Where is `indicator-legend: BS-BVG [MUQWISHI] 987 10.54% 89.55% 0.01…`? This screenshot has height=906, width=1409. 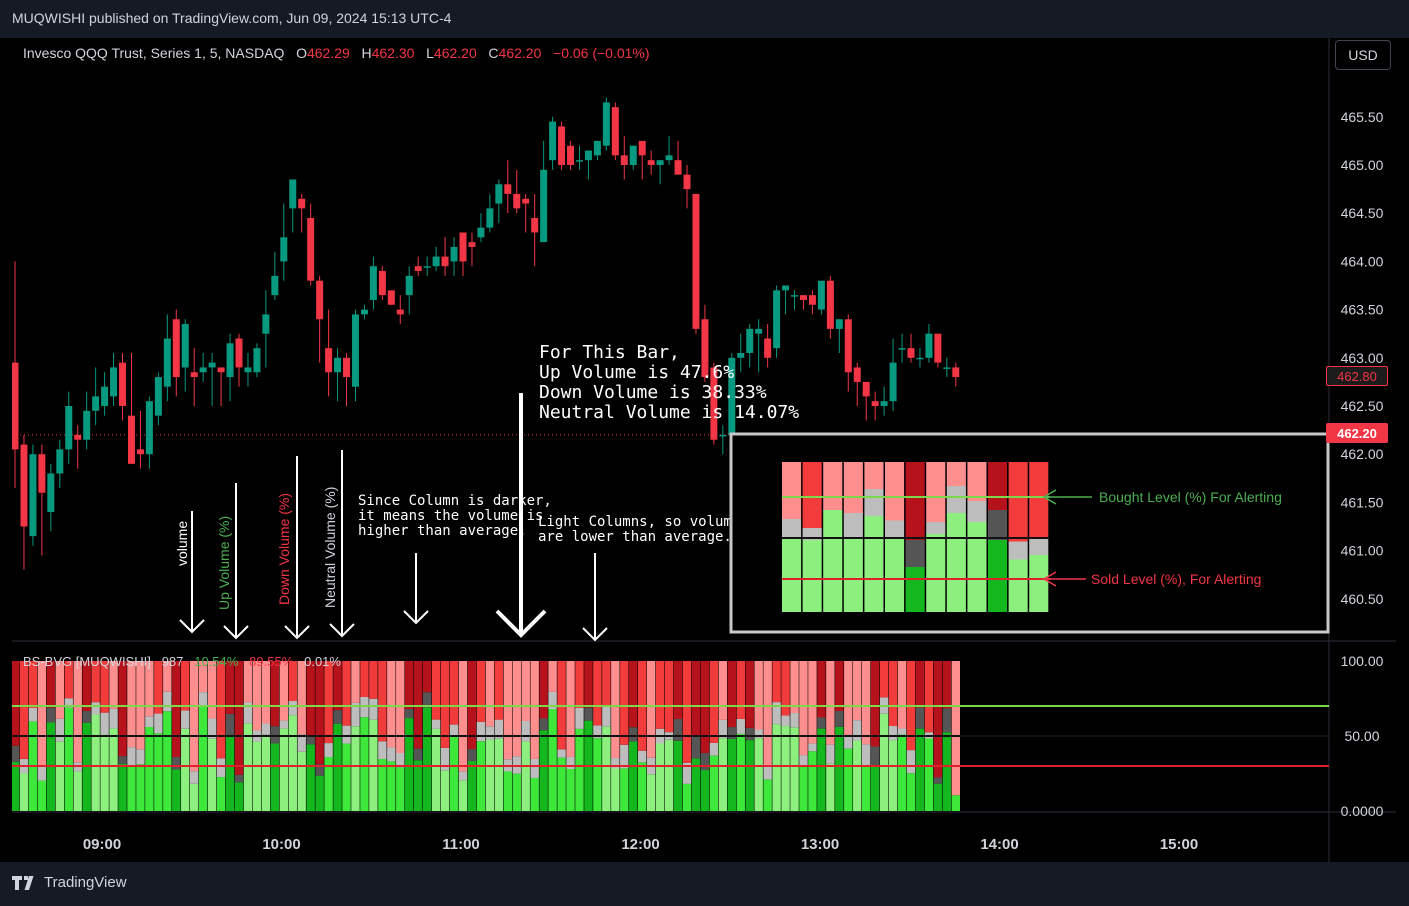 indicator-legend: BS-BVG [MUQWISHI] 987 10.54% 89.55% 0.01… is located at coordinates (182, 661).